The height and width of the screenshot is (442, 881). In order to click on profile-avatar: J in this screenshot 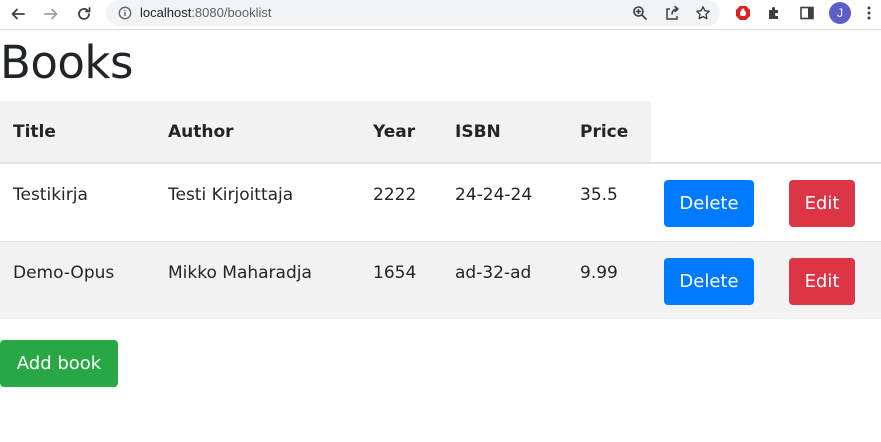, I will do `click(840, 13)`.